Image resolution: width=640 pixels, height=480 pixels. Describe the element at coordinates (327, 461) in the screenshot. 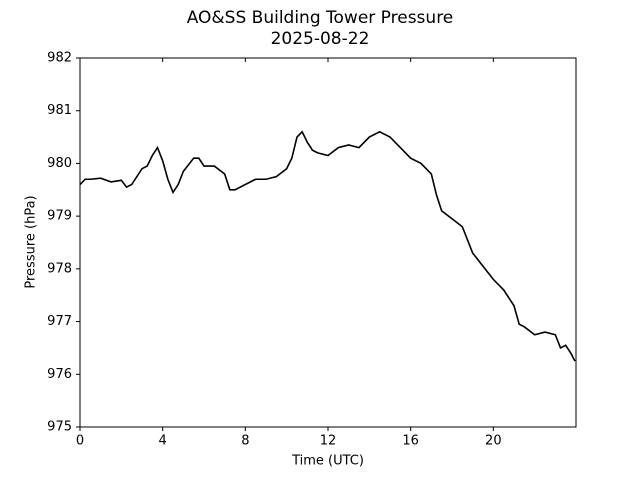

I see `x-axis-label: Time (UTC)` at that location.